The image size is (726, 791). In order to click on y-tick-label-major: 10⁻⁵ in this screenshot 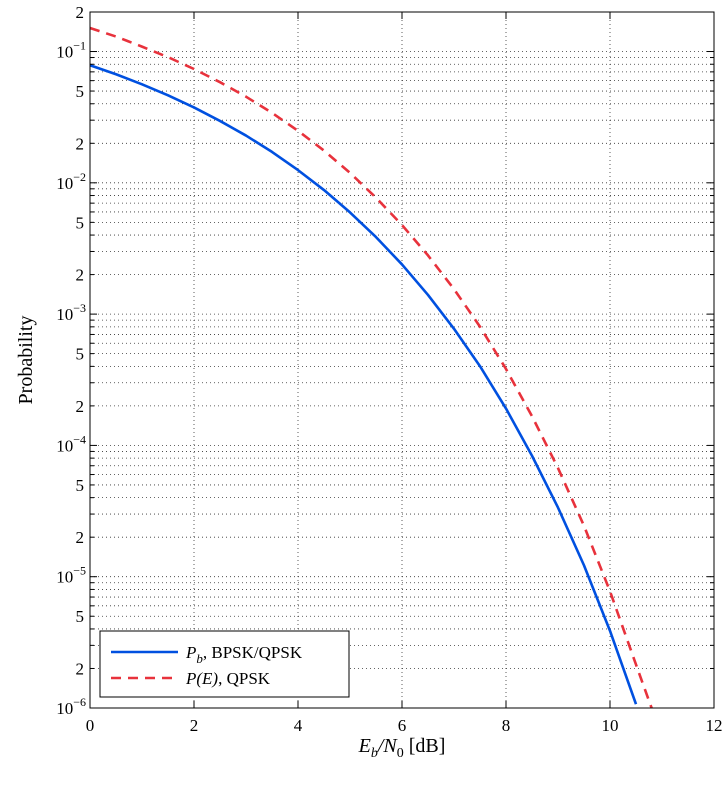, I will do `click(71, 575)`.